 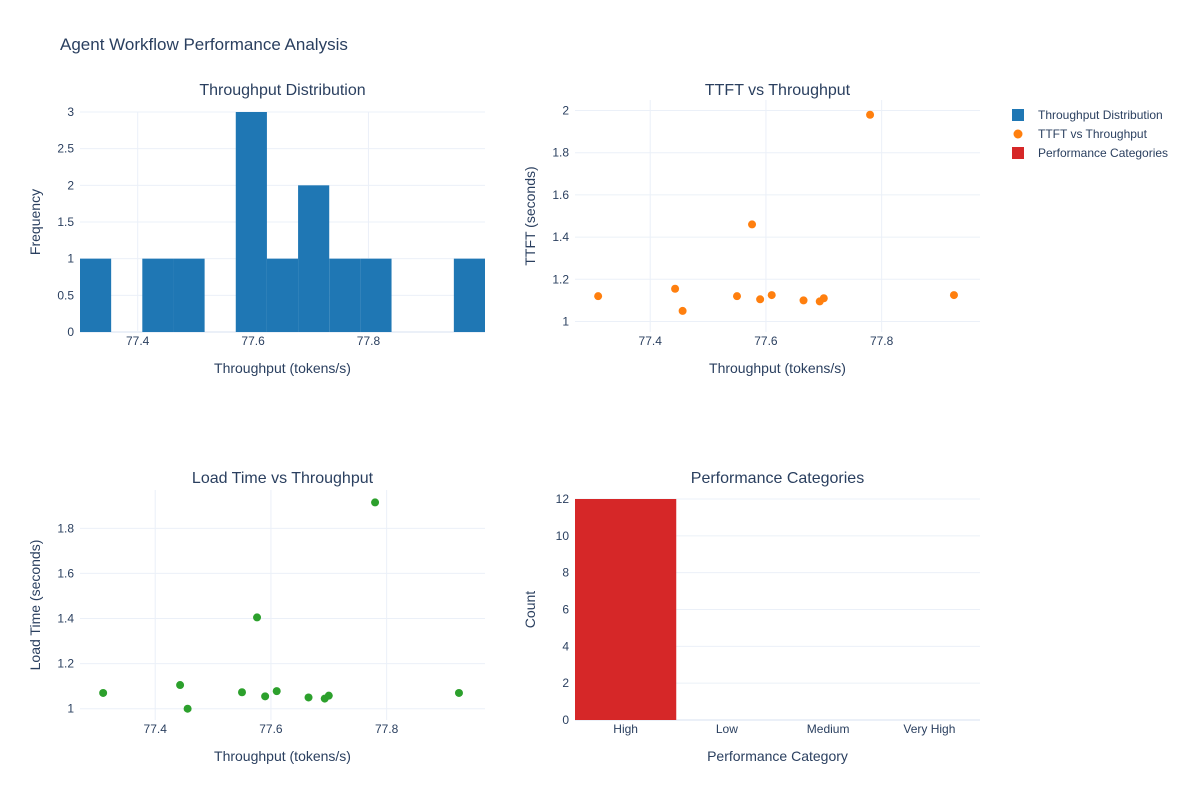 What do you see at coordinates (70, 112) in the screenshot?
I see `y-tick-label: 3` at bounding box center [70, 112].